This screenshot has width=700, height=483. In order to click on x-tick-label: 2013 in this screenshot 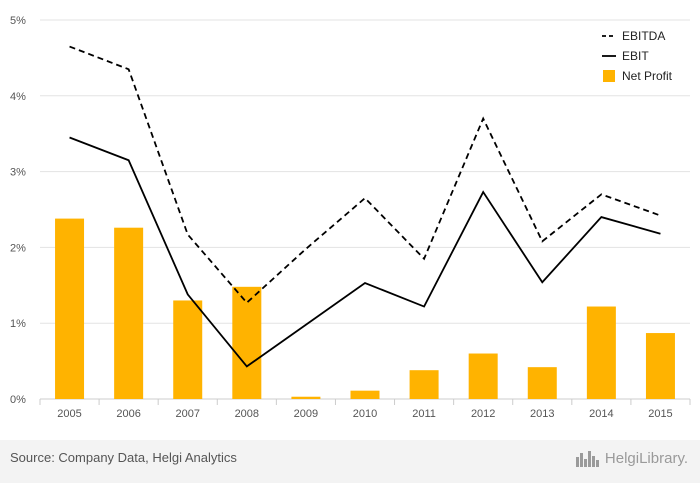, I will do `click(542, 414)`.